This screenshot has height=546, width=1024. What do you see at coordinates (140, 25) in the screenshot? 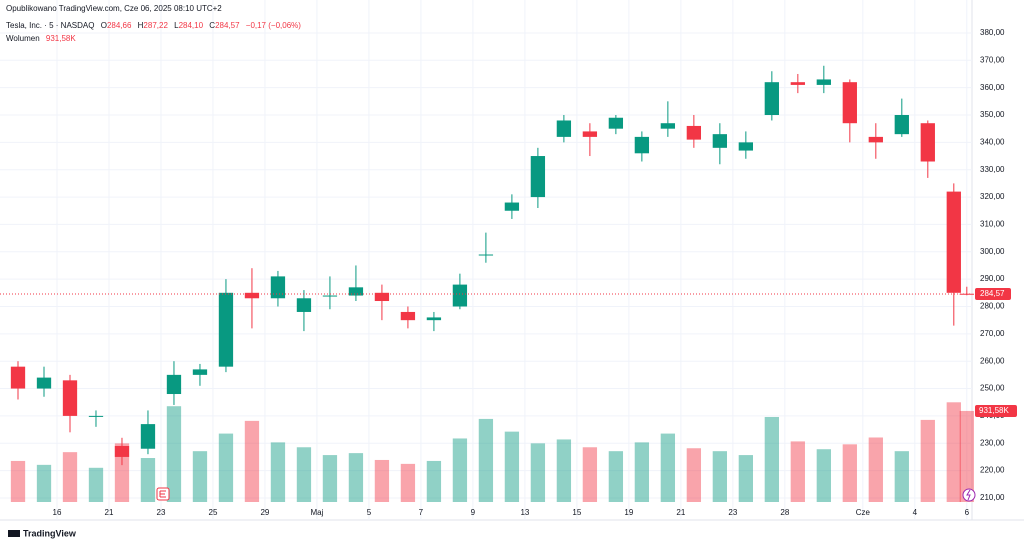
I see `ohlc-label: H` at bounding box center [140, 25].